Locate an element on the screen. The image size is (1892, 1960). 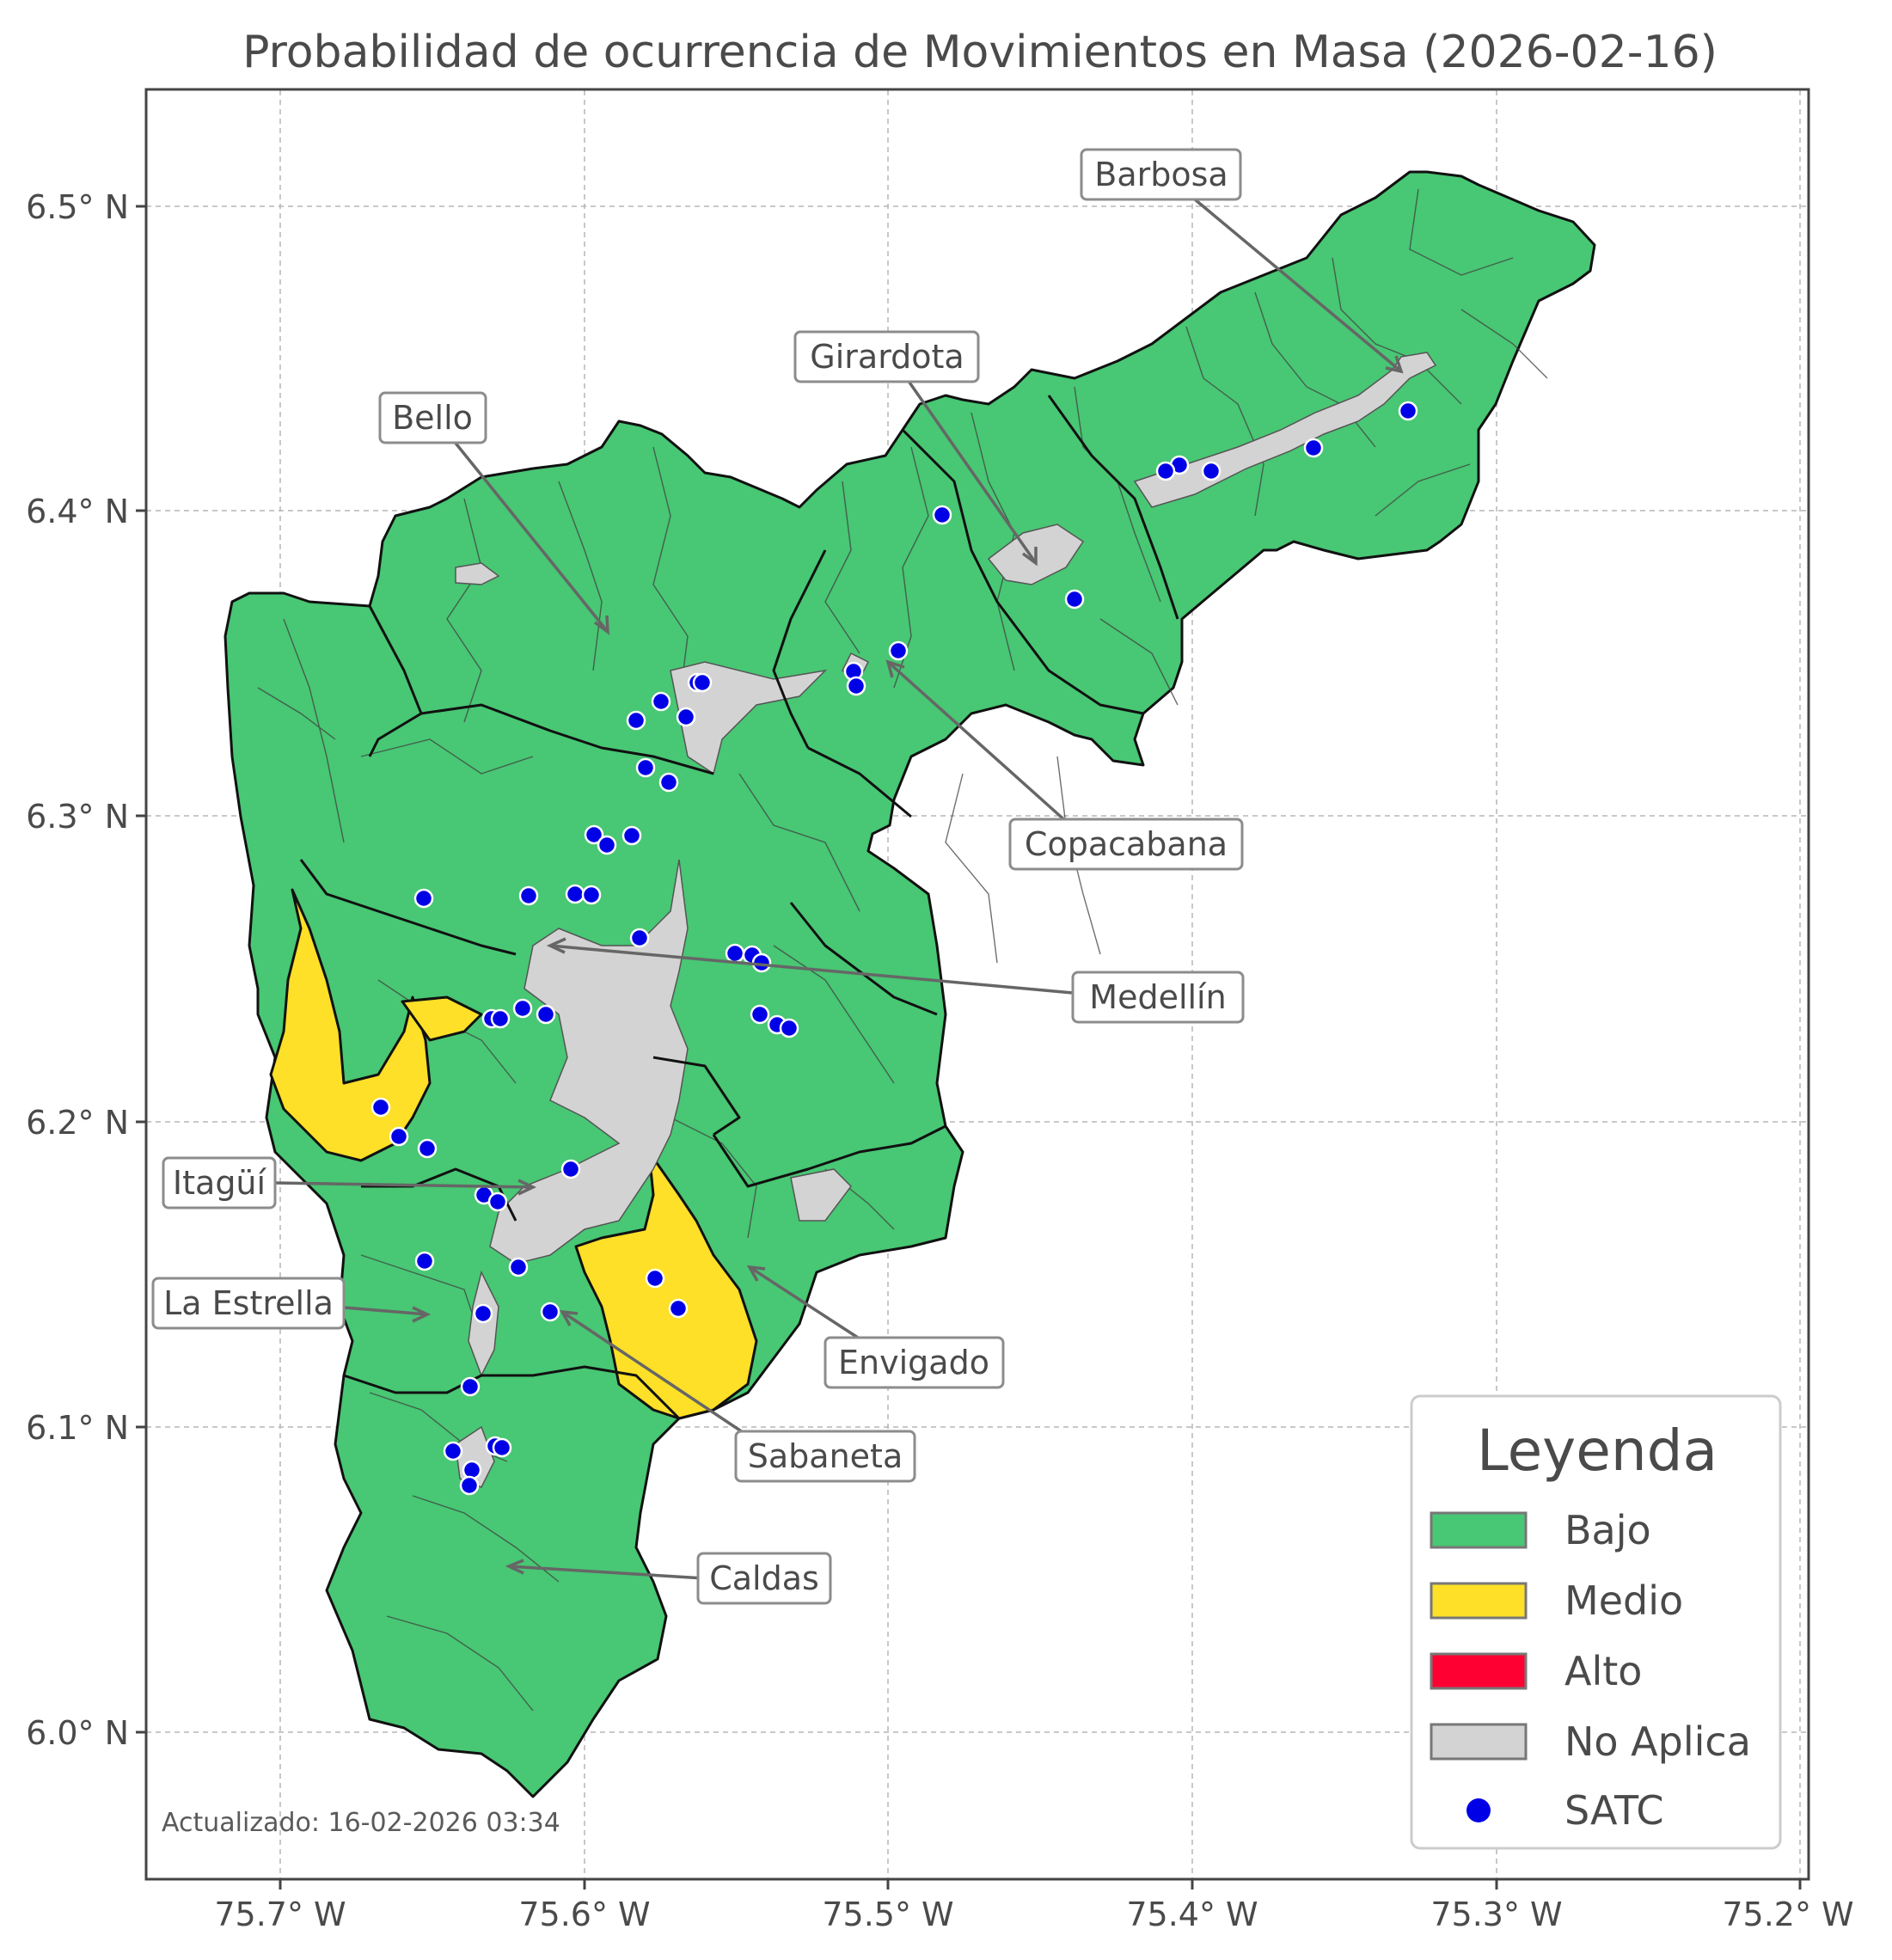
svg-text: Medellín is located at coordinates (1157, 997).